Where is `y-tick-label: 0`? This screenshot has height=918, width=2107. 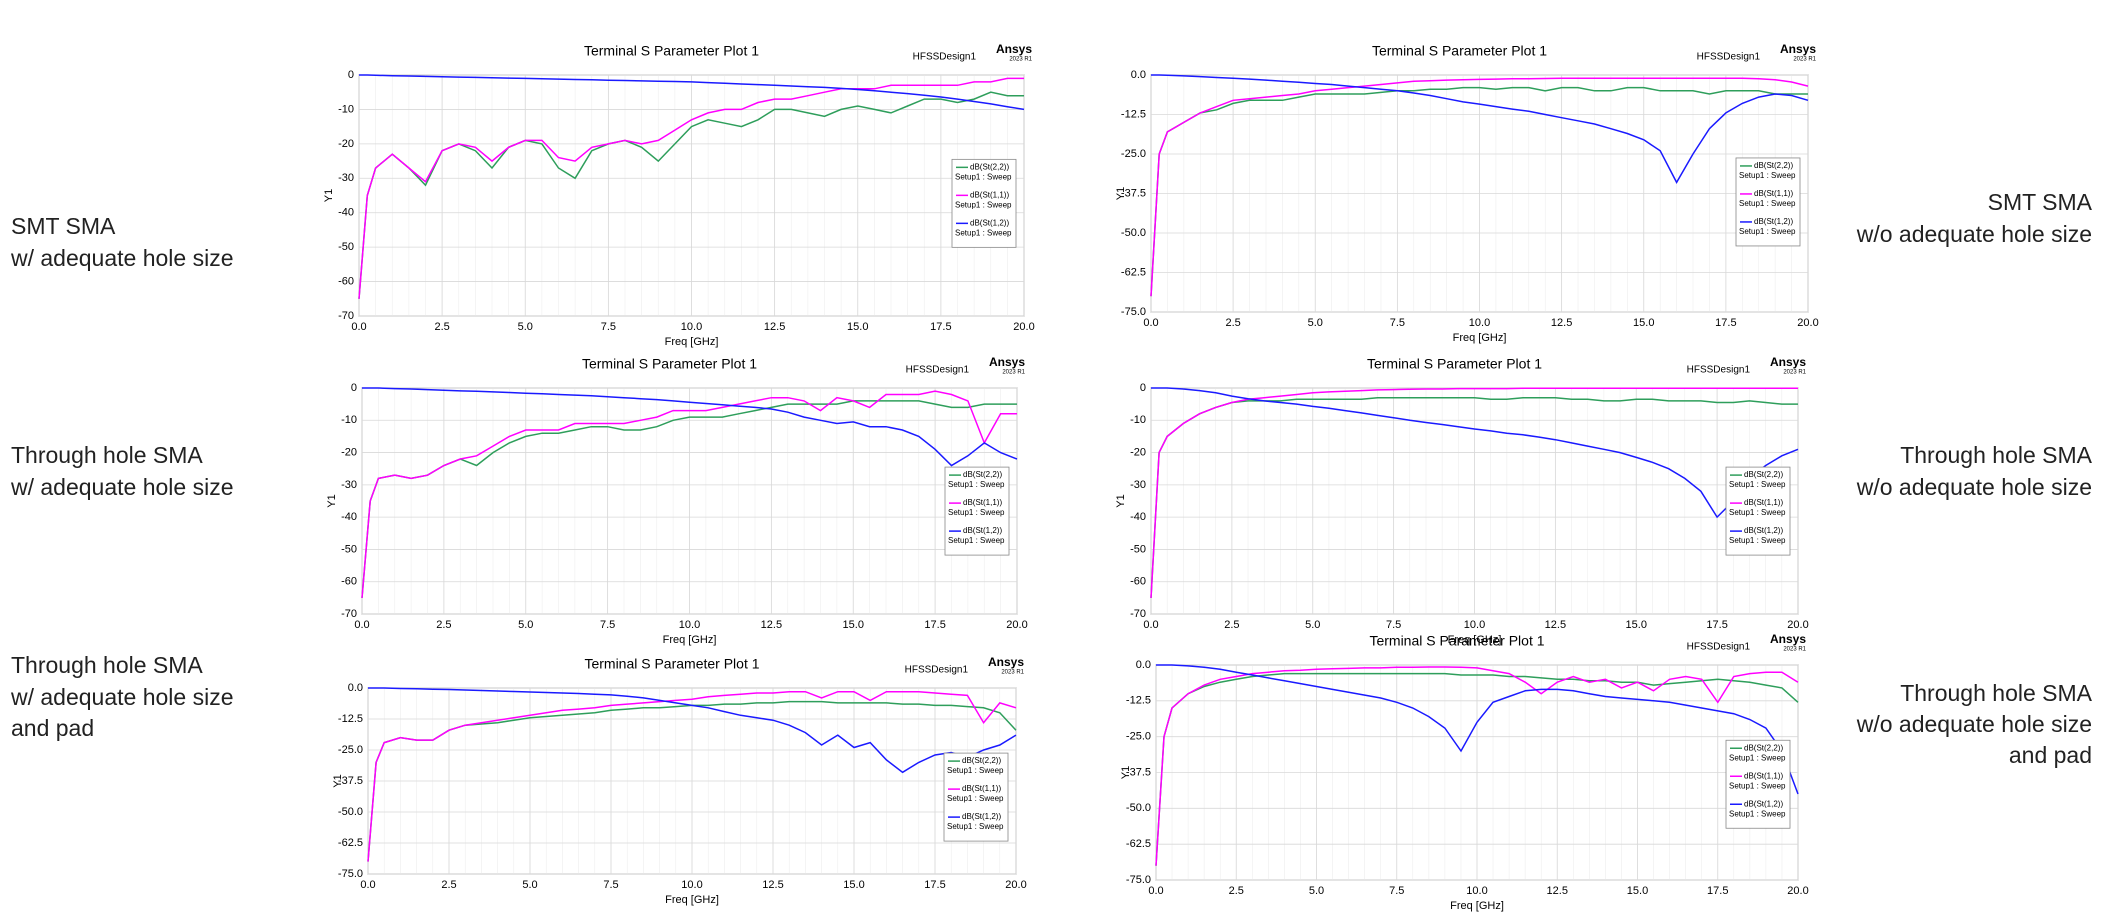 y-tick-label: 0 is located at coordinates (354, 388).